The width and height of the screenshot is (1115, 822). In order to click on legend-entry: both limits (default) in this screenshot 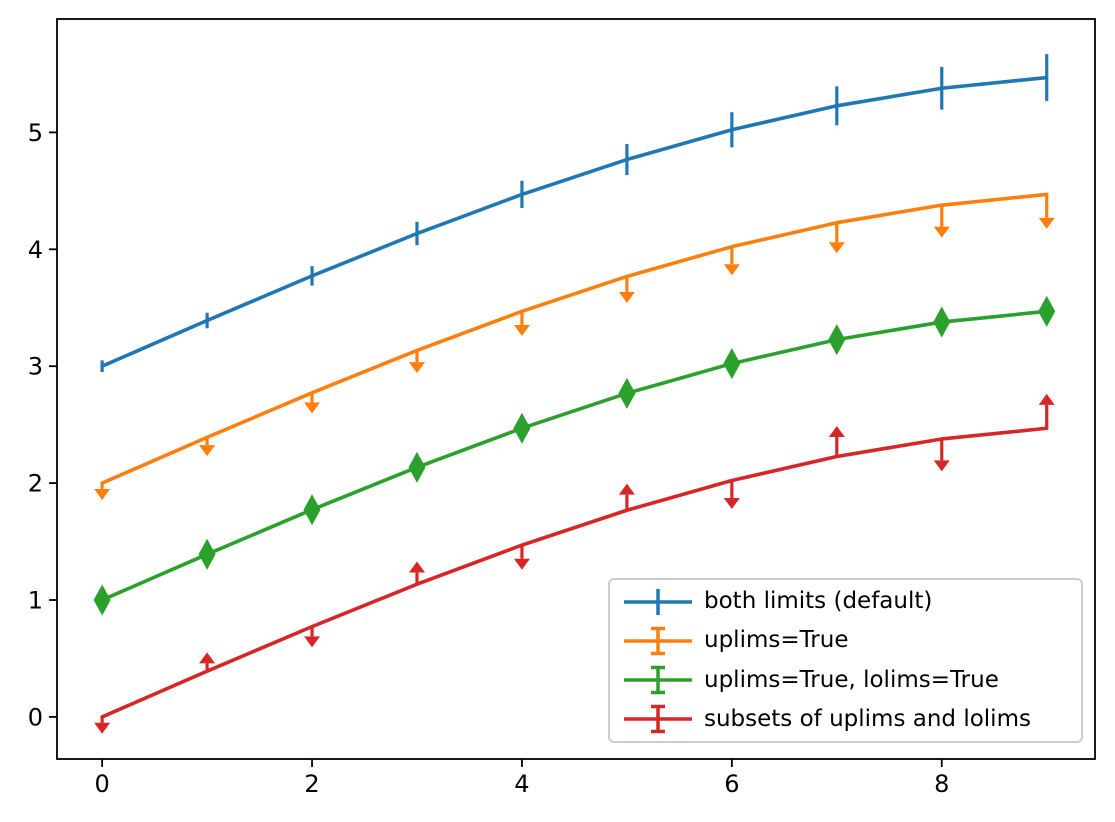, I will do `click(847, 602)`.